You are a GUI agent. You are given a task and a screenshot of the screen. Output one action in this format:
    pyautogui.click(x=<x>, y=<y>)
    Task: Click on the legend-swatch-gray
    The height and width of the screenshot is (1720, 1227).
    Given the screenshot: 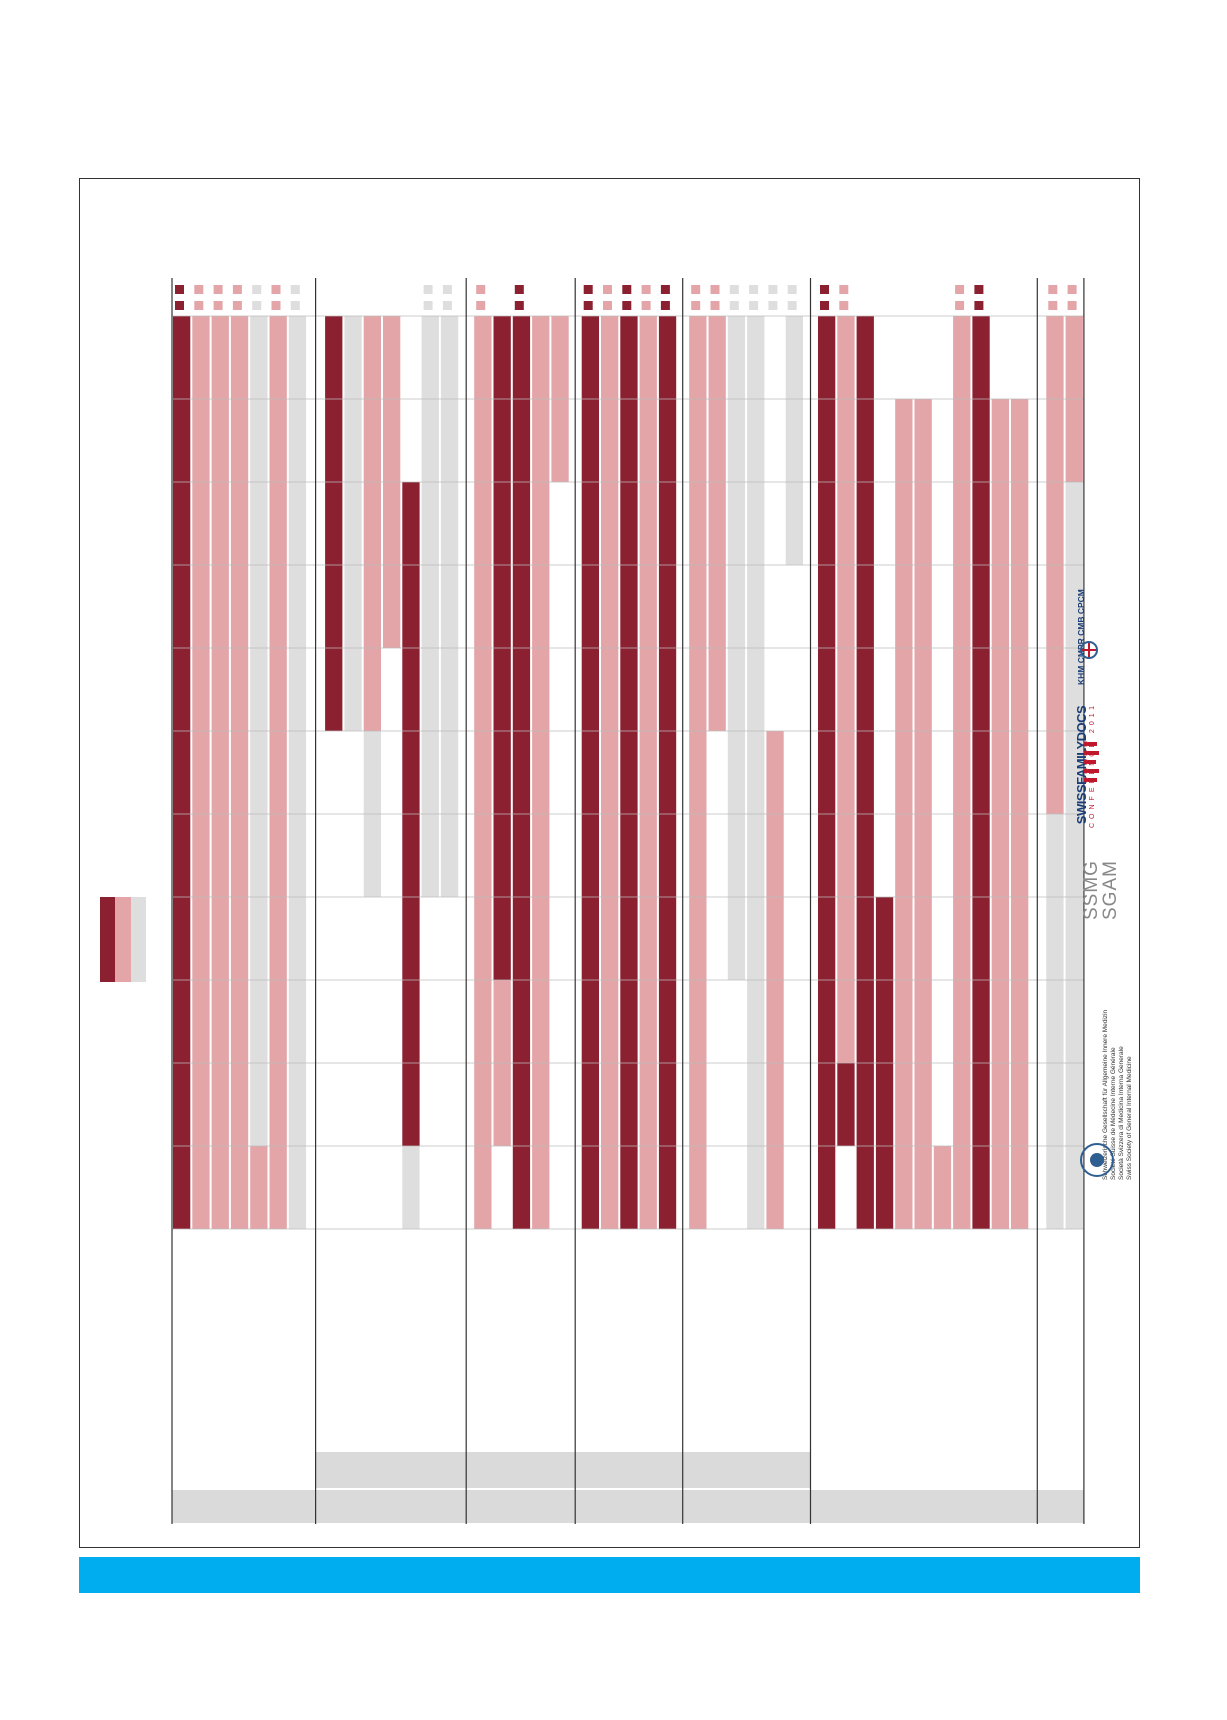 What is the action you would take?
    pyautogui.click(x=138, y=939)
    